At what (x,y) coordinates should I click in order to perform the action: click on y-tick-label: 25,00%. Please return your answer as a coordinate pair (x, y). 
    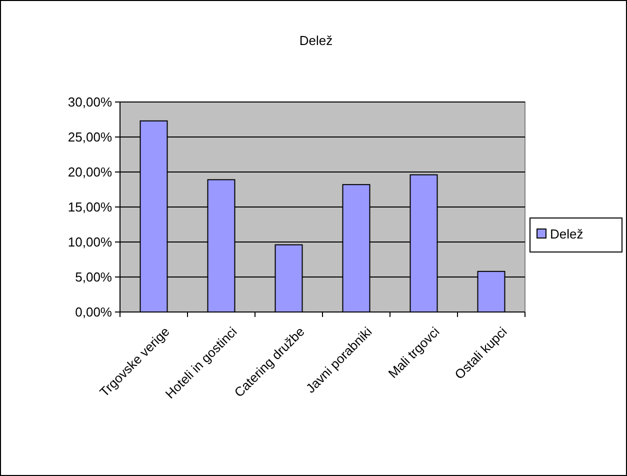
    Looking at the image, I should click on (90, 137).